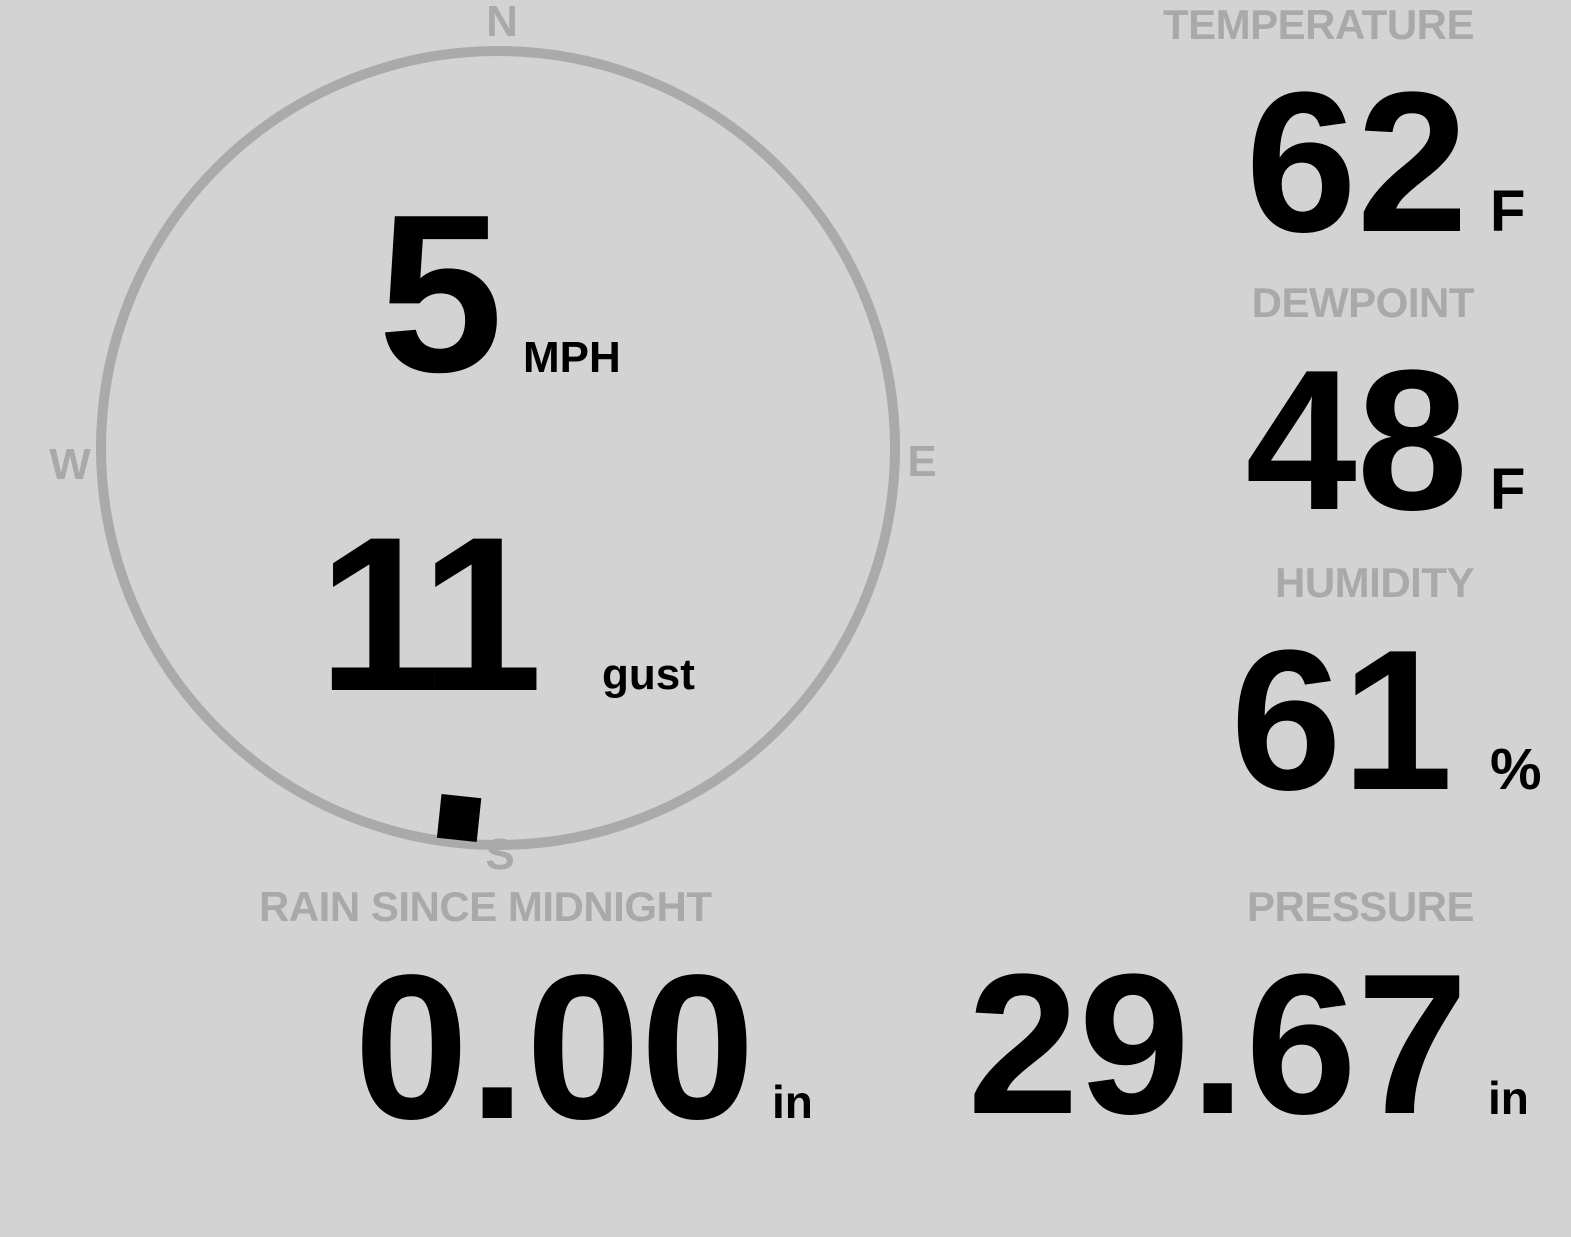 The height and width of the screenshot is (1237, 1571). I want to click on wind-speed-unit: MPH, so click(572, 357).